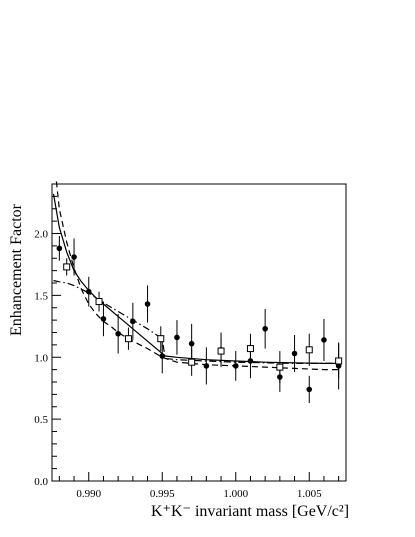 The image size is (415, 537). What do you see at coordinates (16, 269) in the screenshot?
I see `y-axis-title: Enhancement Factor` at bounding box center [16, 269].